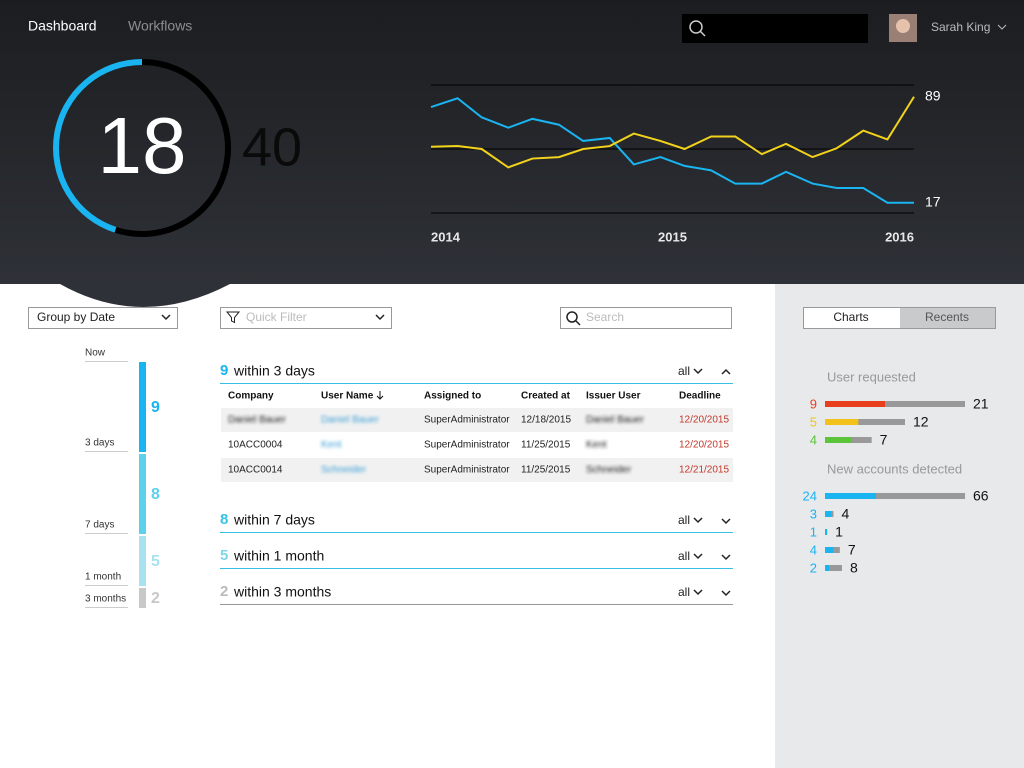  What do you see at coordinates (160, 26) in the screenshot?
I see `nav-tab: Workflows` at bounding box center [160, 26].